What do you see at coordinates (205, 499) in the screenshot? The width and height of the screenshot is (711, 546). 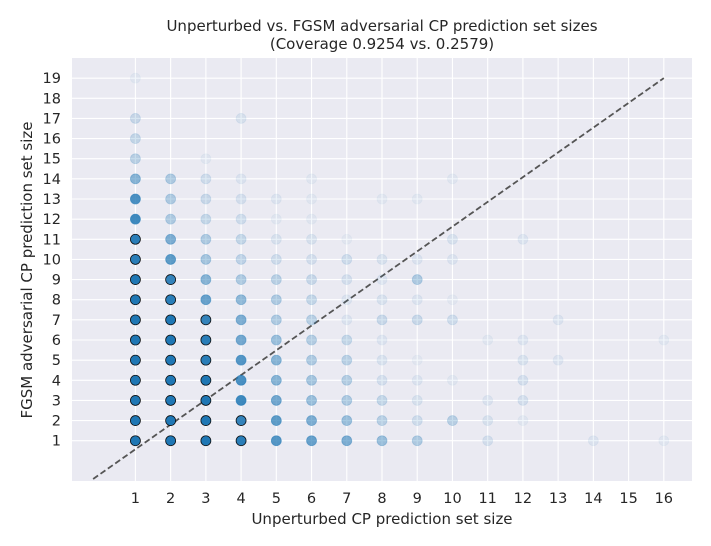 I see `x-tick-label: 3` at bounding box center [205, 499].